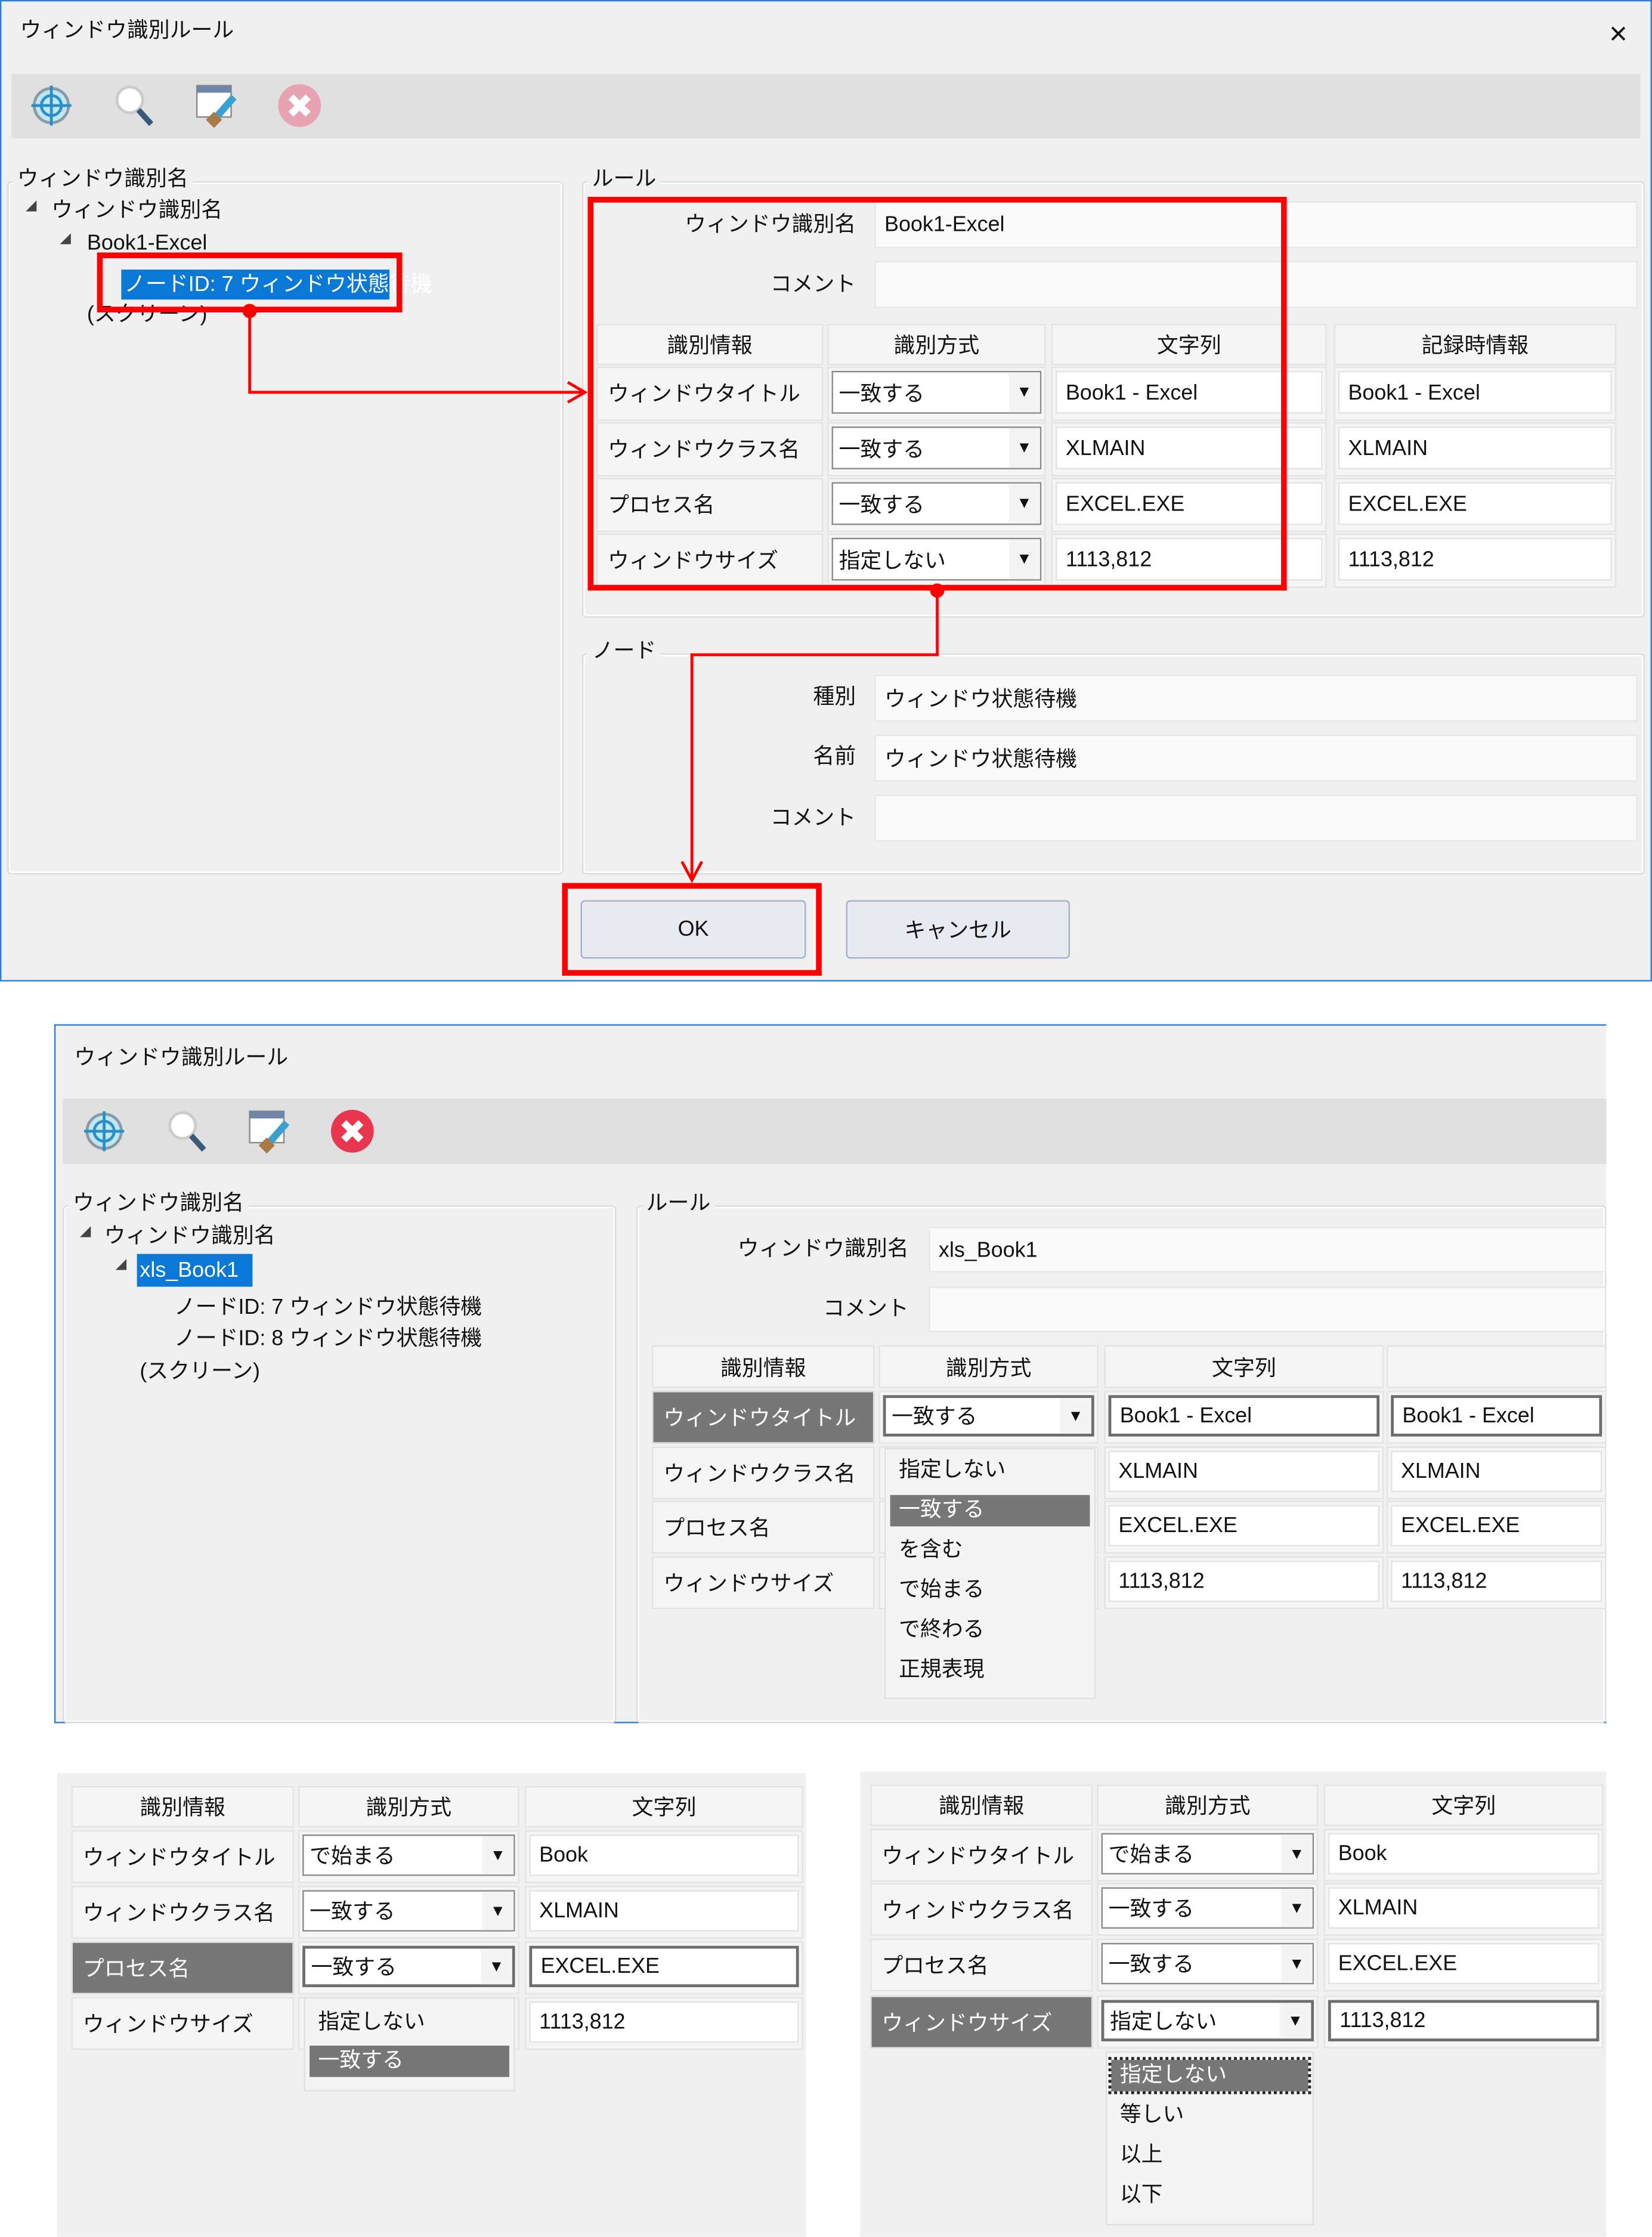 Image resolution: width=1652 pixels, height=2237 pixels. Describe the element at coordinates (1152, 2114) in the screenshot. I see `dropdown-option: 等しい` at that location.